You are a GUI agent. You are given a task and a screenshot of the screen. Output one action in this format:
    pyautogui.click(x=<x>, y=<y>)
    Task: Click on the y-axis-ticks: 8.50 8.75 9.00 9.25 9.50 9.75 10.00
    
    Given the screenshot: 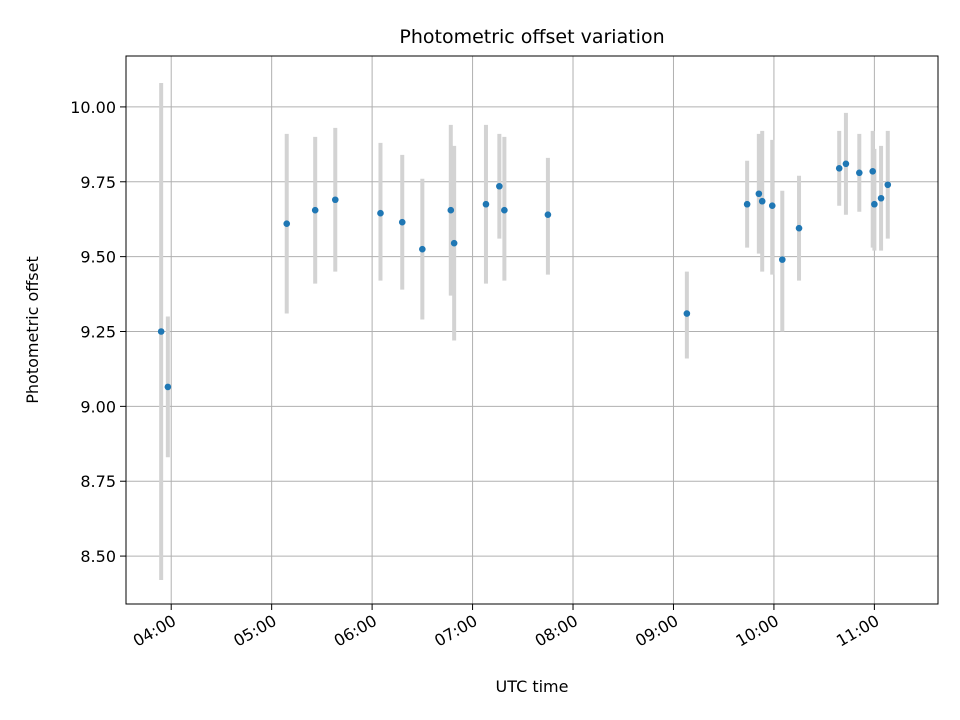 What is the action you would take?
    pyautogui.click(x=98, y=332)
    